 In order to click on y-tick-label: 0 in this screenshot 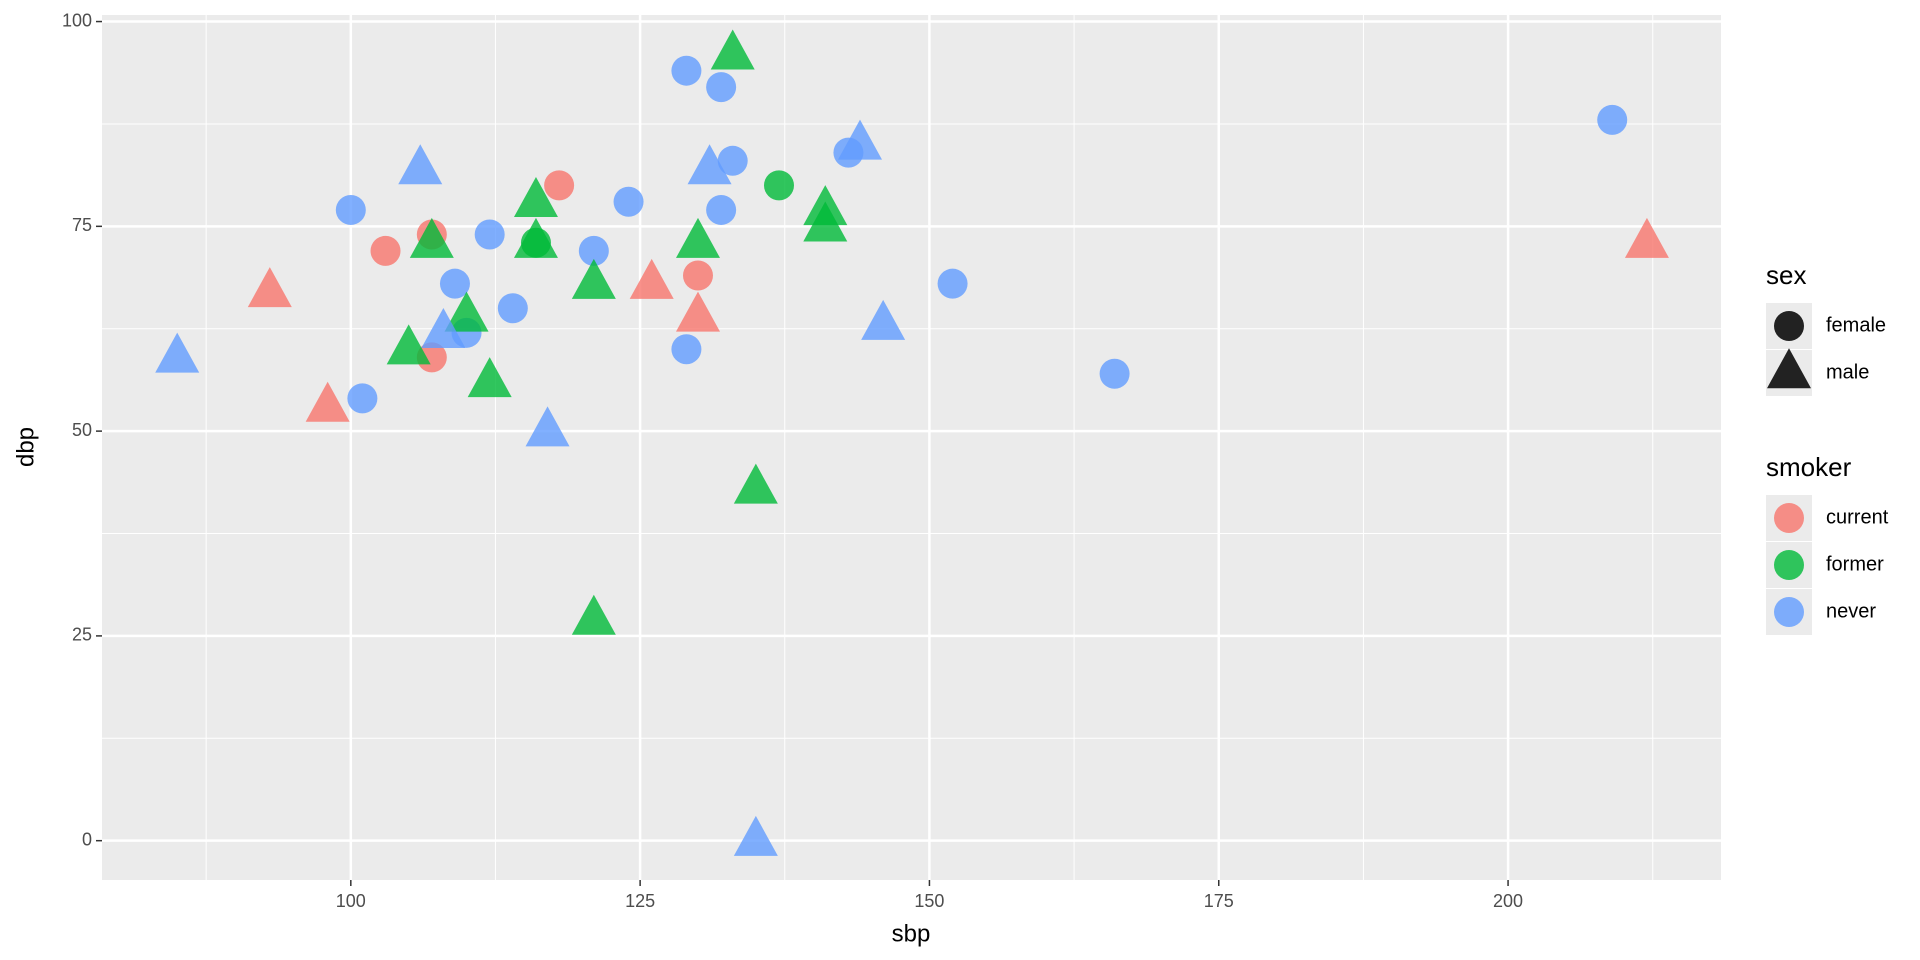, I will do `click(87, 839)`.